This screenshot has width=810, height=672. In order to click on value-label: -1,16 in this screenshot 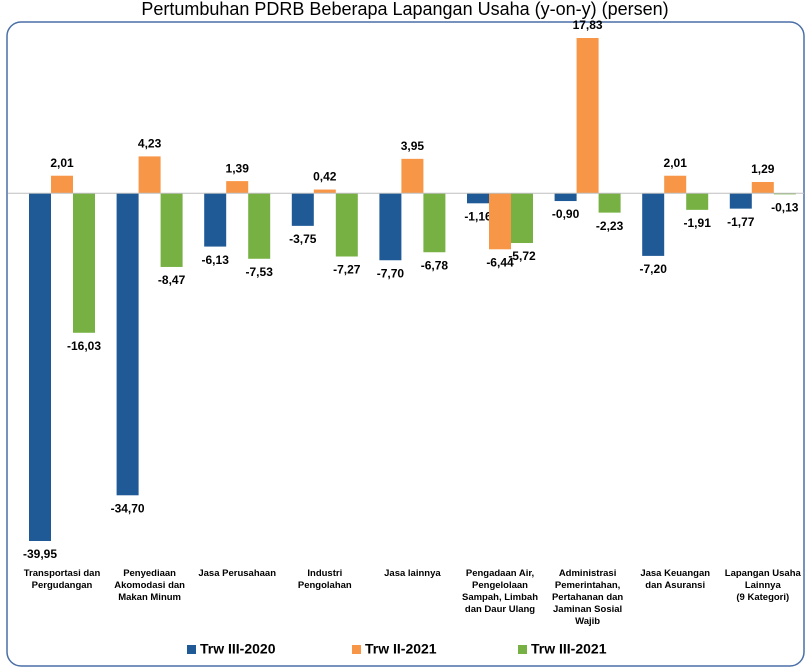, I will do `click(478, 216)`.